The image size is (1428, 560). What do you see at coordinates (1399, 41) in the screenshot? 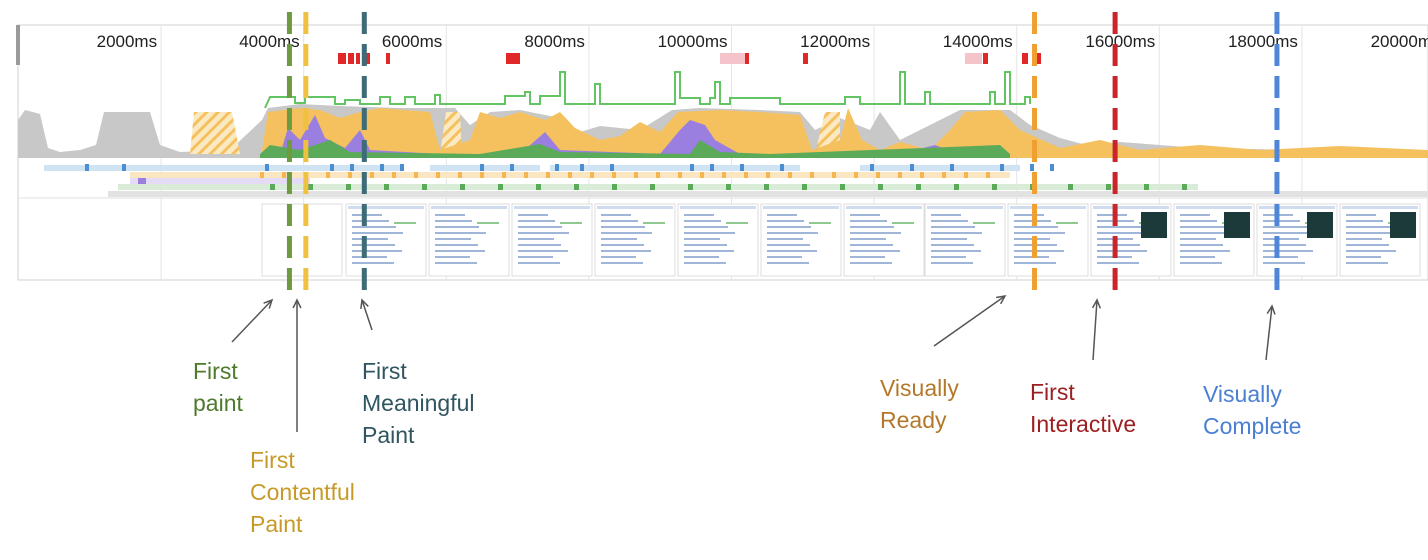
I see `tick-label: 20000ms` at bounding box center [1399, 41].